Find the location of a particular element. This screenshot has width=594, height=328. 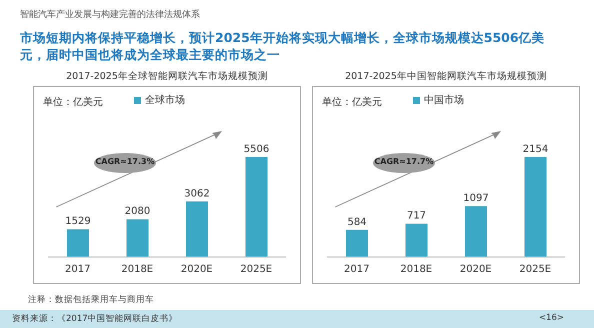

data-label: 584 is located at coordinates (357, 222).